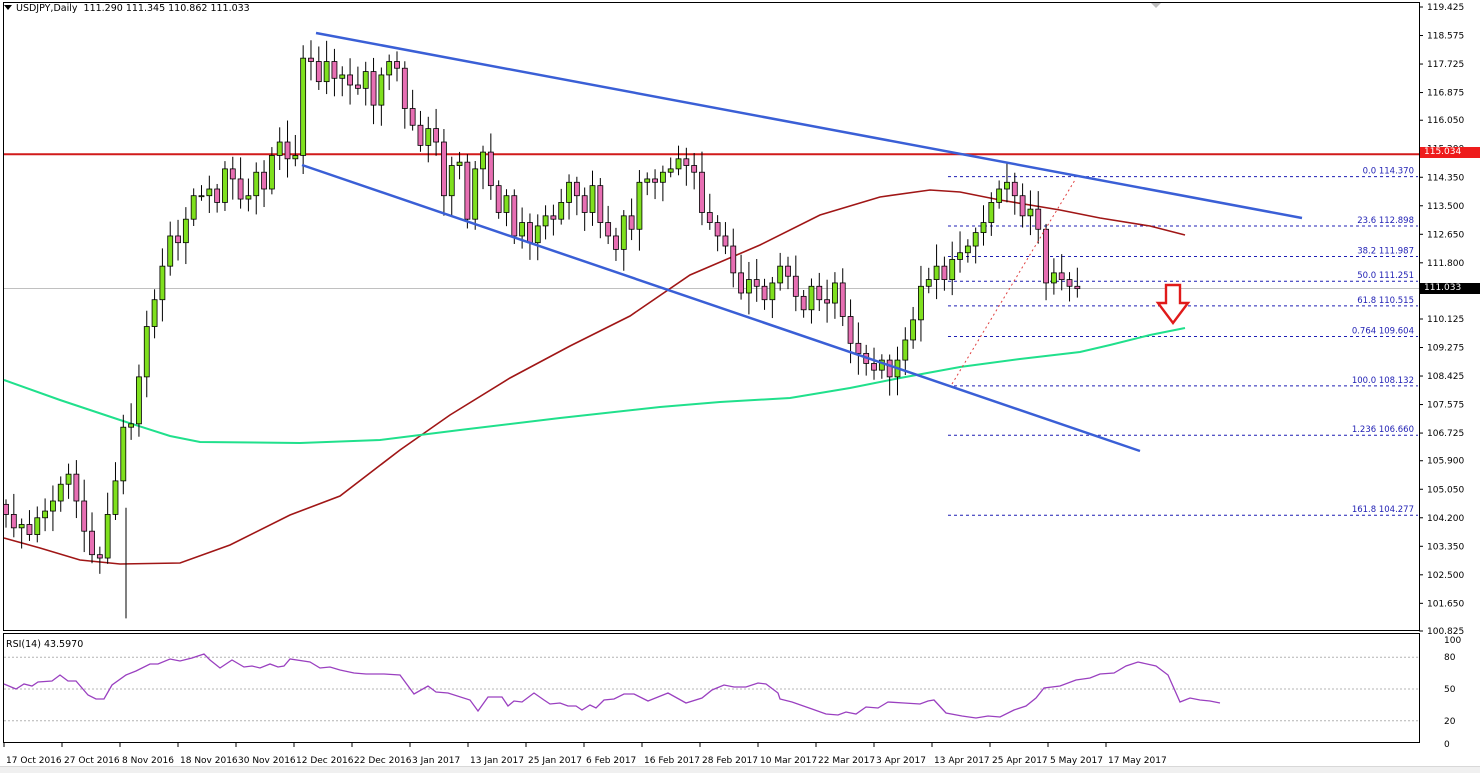  Describe the element at coordinates (1076, 761) in the screenshot. I see `date-tick-label: 5 May 2017` at that location.